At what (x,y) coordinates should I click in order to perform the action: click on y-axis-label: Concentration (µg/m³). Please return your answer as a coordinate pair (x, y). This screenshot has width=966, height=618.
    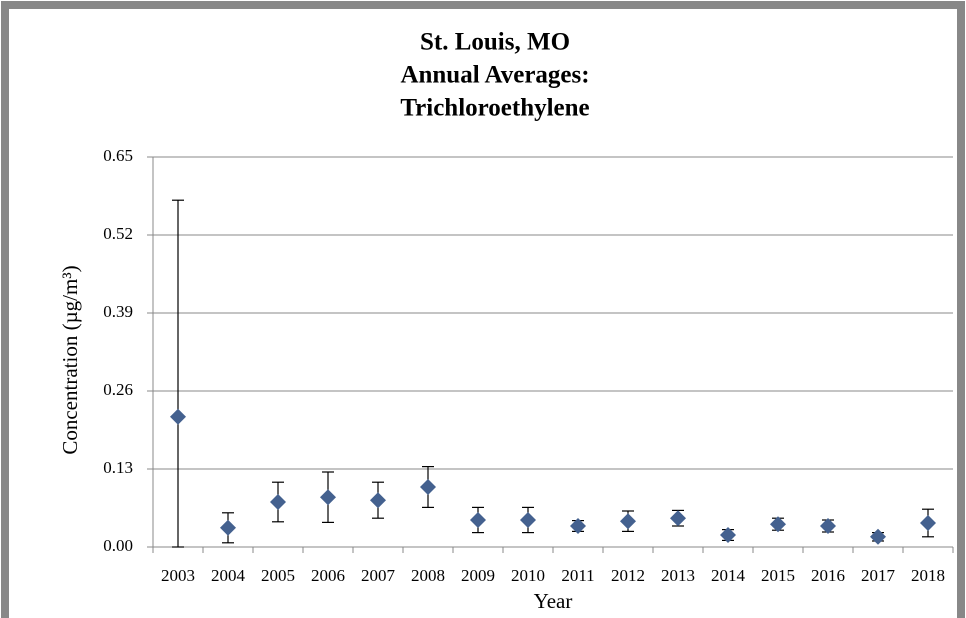
    Looking at the image, I should click on (70, 359).